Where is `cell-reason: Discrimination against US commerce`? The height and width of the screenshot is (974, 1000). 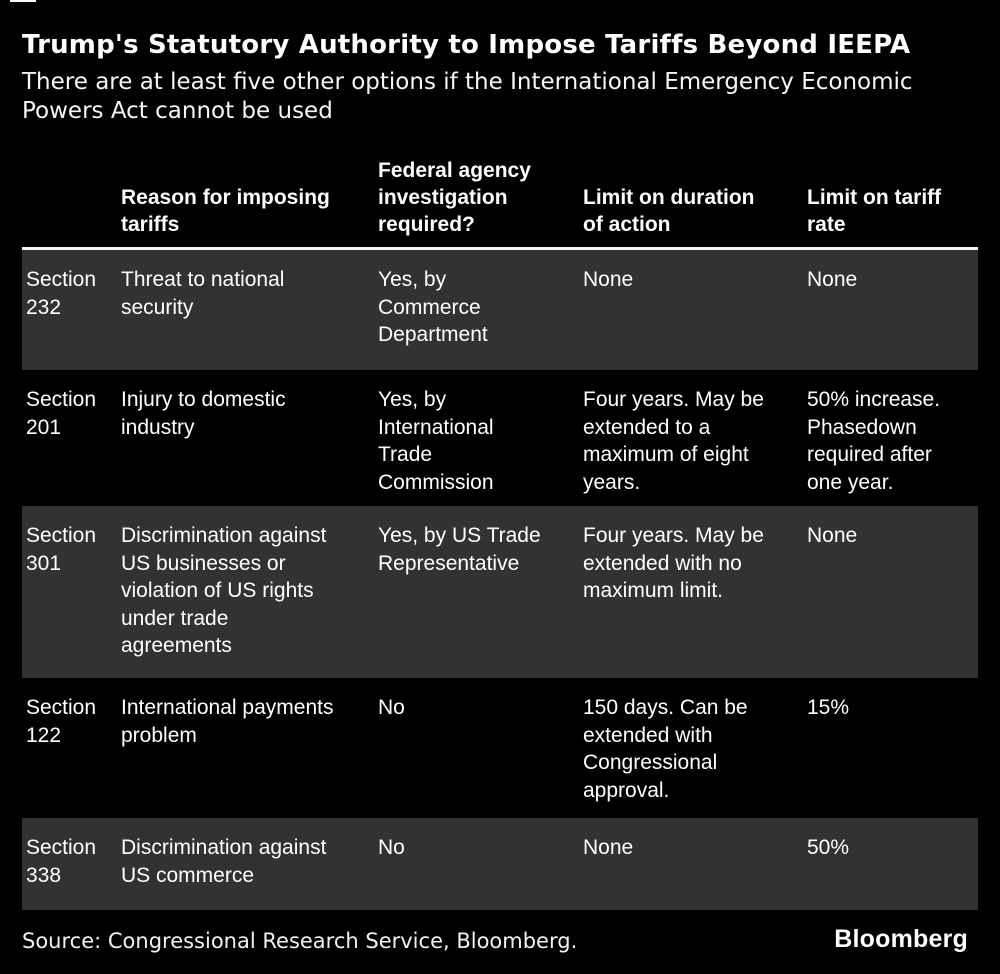
cell-reason: Discrimination against US commerce is located at coordinates (224, 861).